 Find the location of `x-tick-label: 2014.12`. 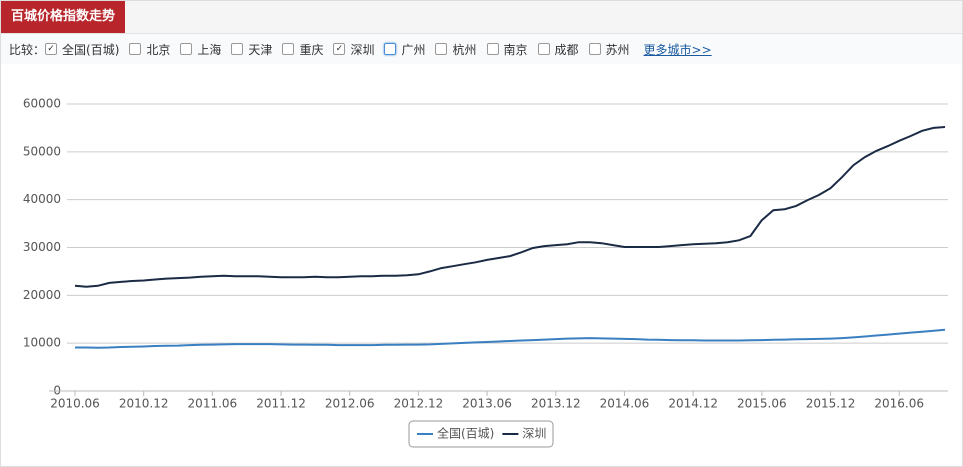

x-tick-label: 2014.12 is located at coordinates (693, 404).